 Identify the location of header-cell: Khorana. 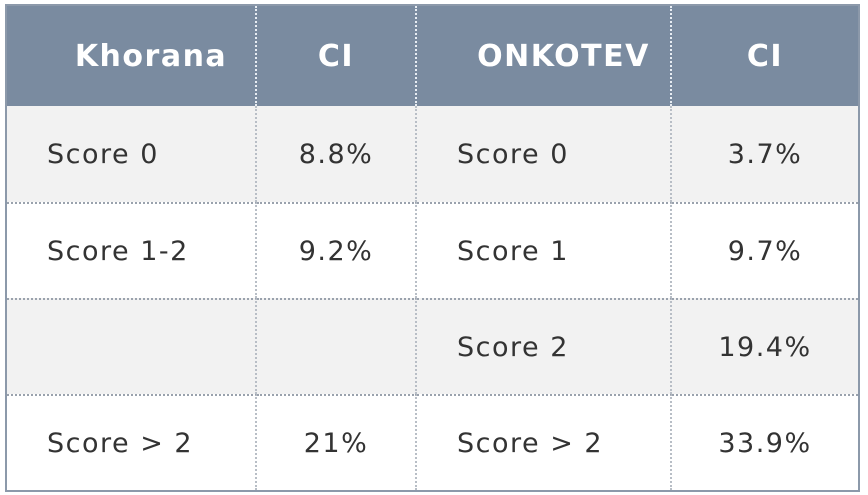
(132, 56).